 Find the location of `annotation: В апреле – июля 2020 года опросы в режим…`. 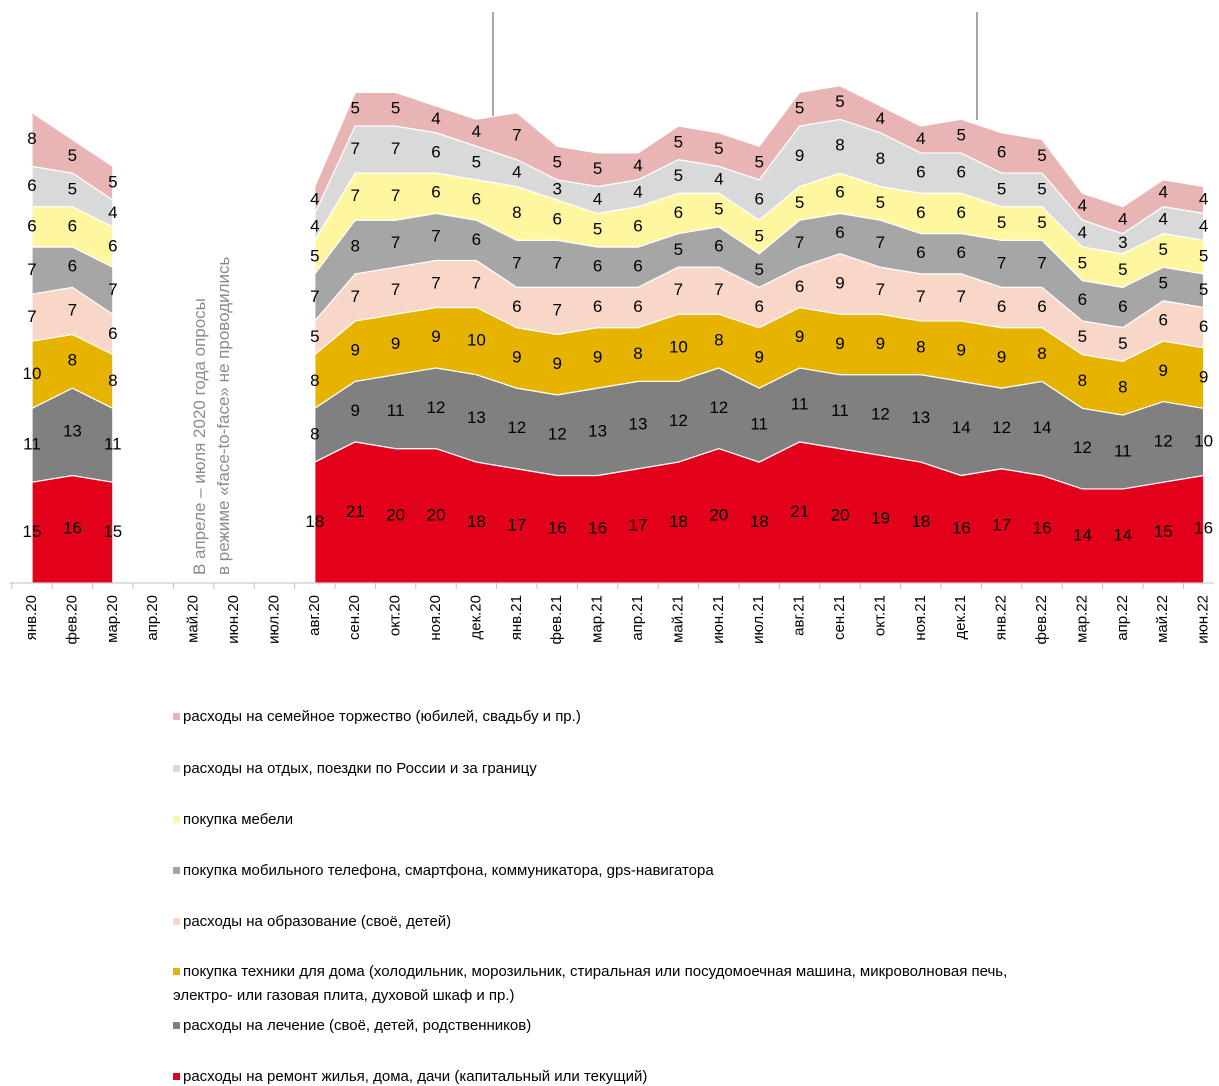

annotation: В апреле – июля 2020 года опросы в режим… is located at coordinates (211, 415).